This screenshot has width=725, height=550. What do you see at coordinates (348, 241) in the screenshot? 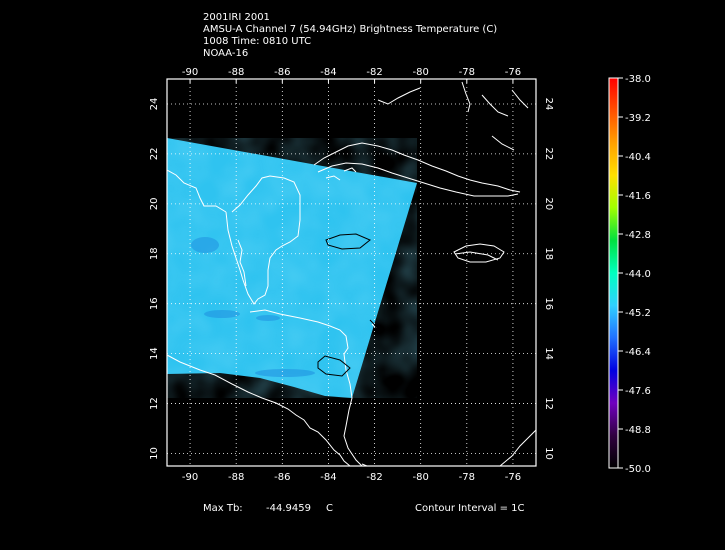
I see `contour-caribbean` at bounding box center [348, 241].